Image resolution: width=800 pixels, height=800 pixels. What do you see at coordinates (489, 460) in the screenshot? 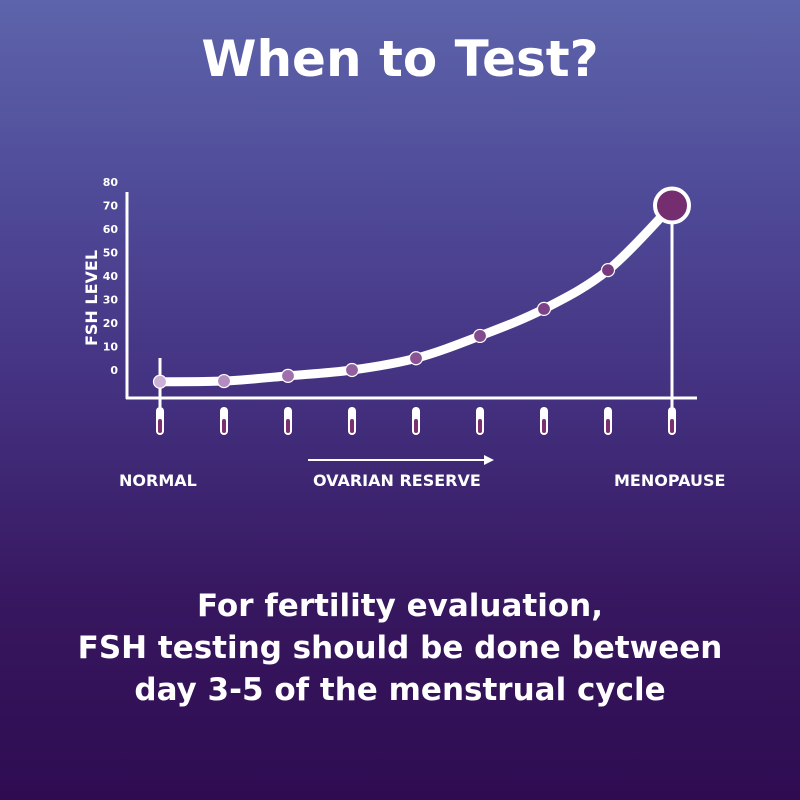
I see `arrow-head-icon` at bounding box center [489, 460].